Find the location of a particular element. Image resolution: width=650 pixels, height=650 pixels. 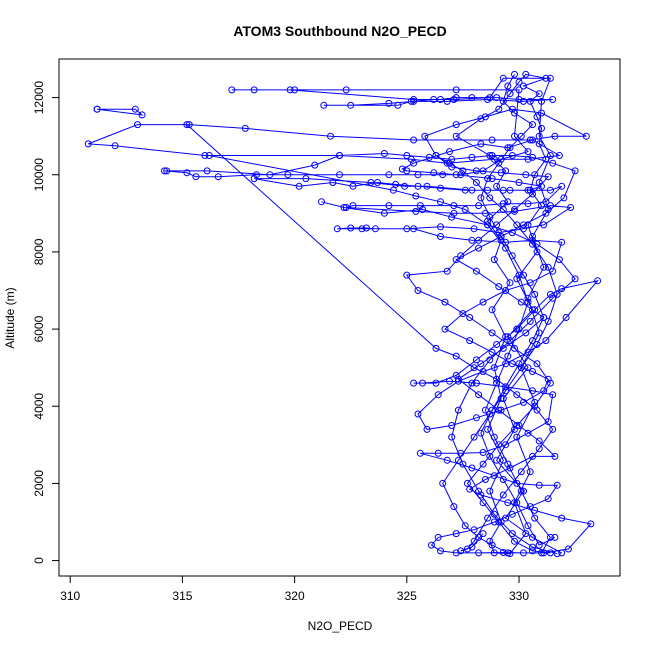

x-tick-label: 315 is located at coordinates (182, 596).